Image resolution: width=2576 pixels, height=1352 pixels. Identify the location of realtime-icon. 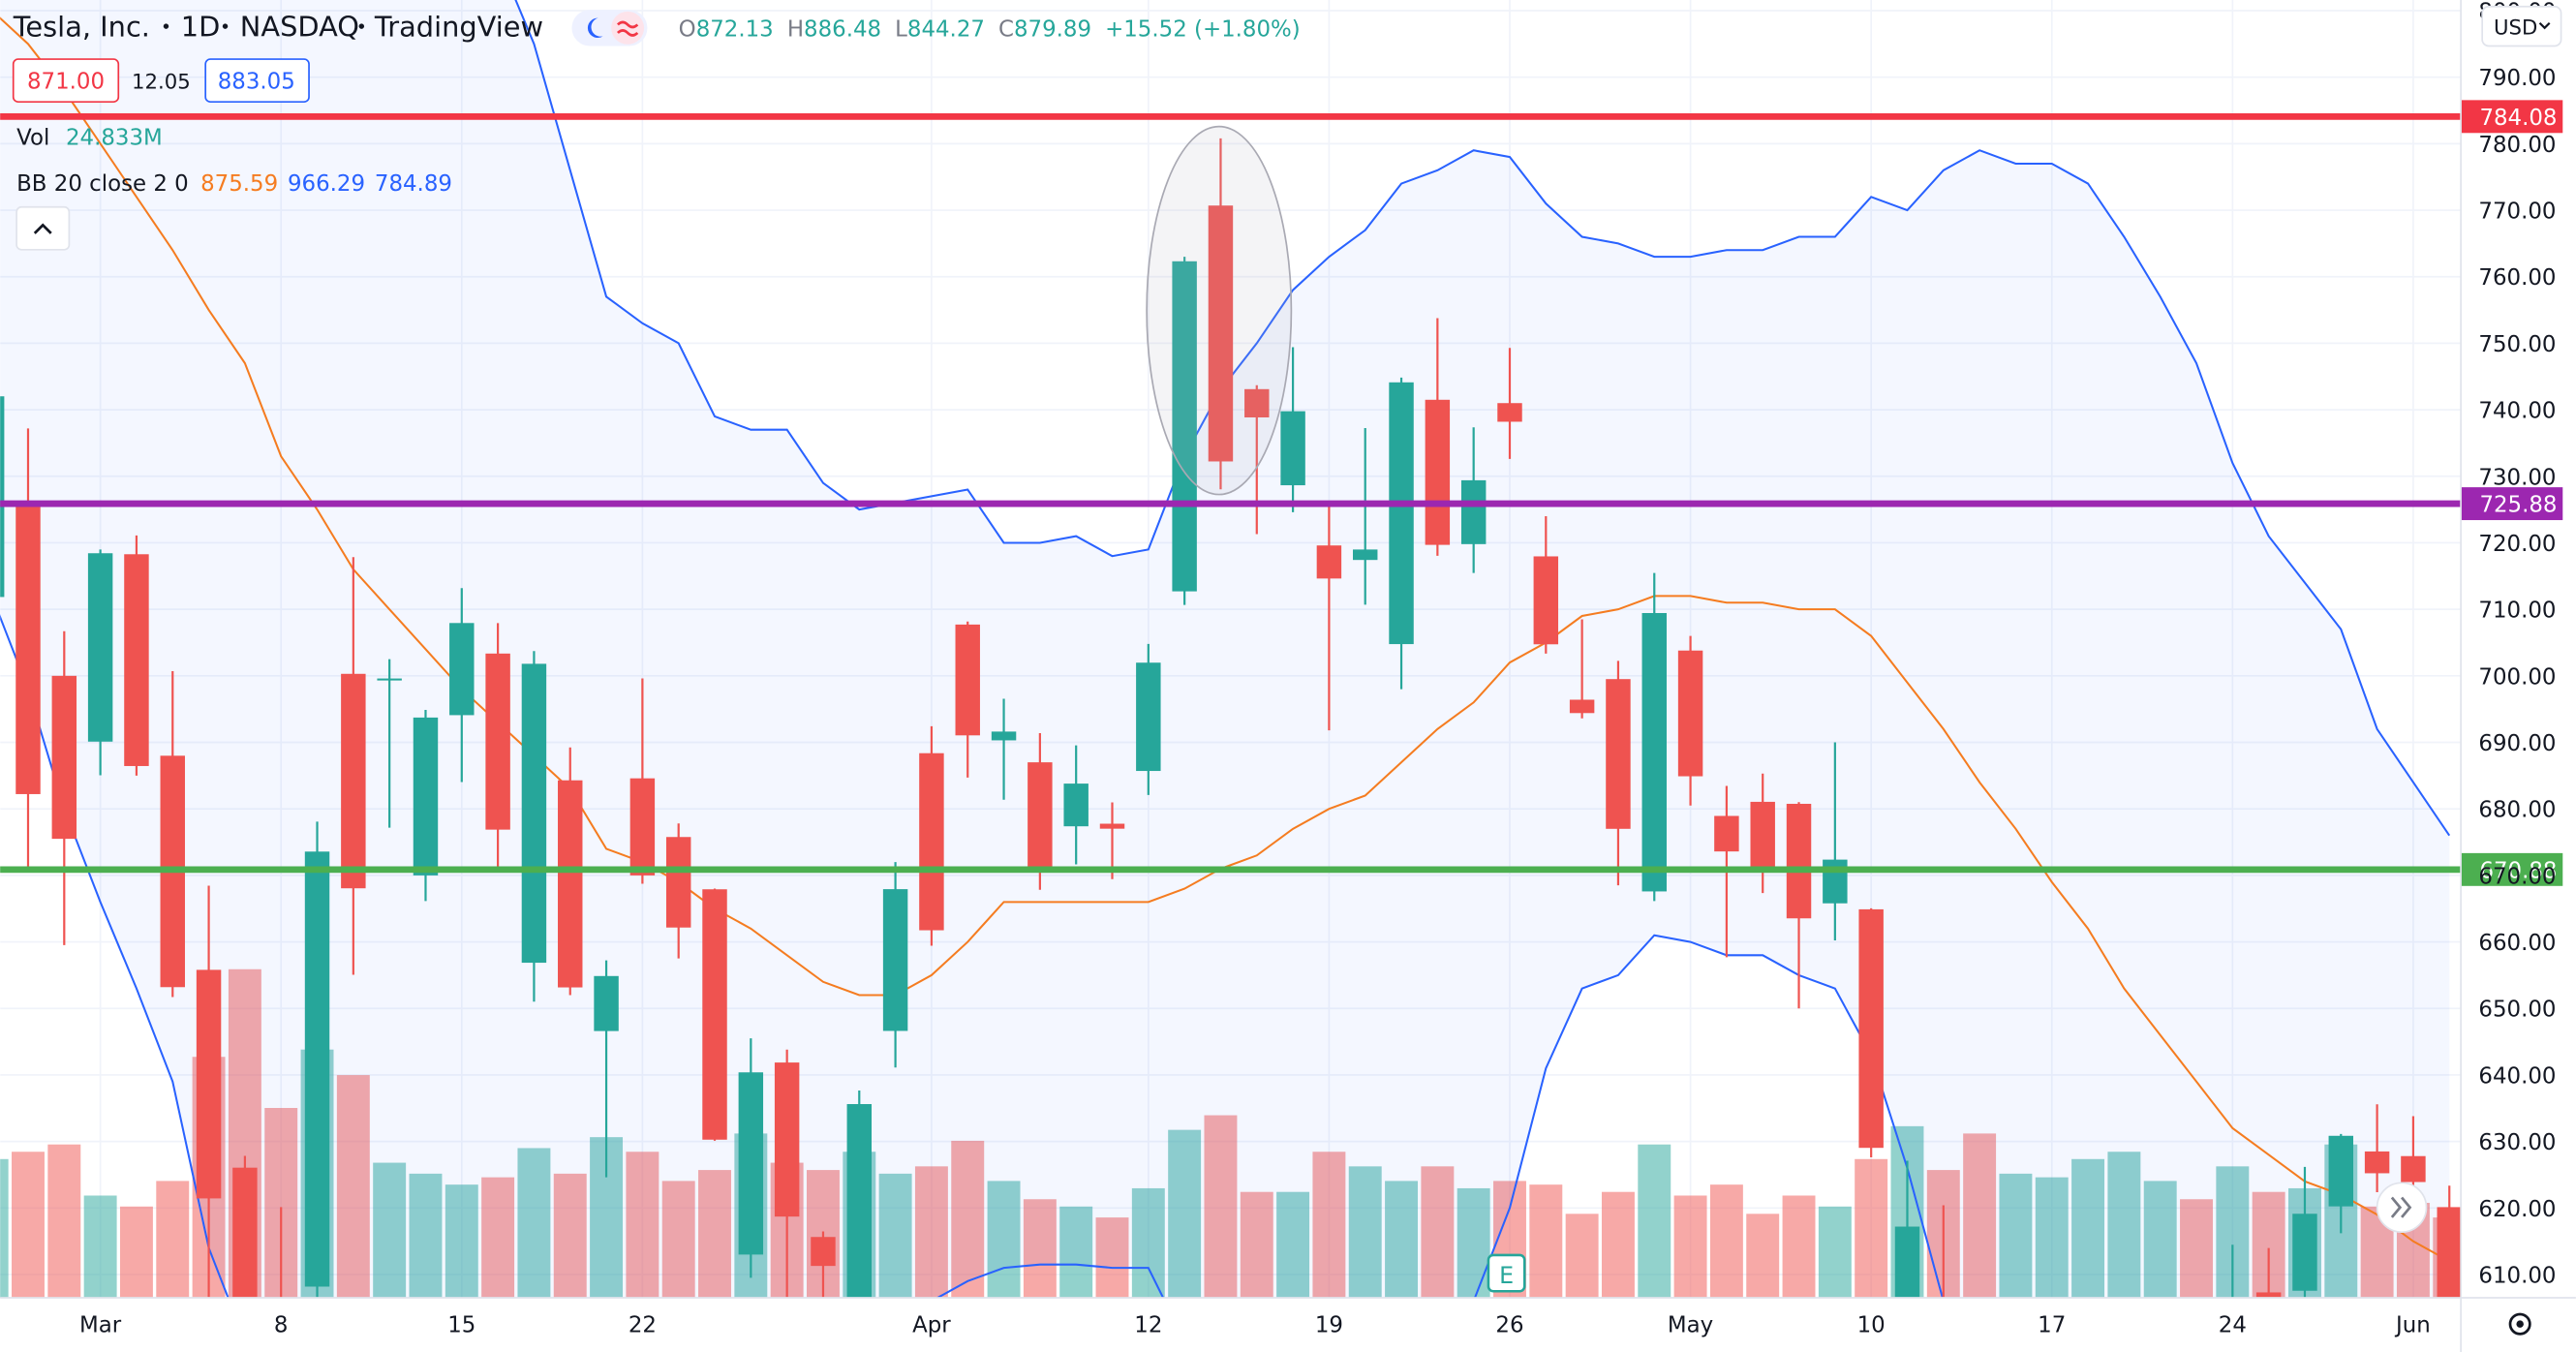
(628, 28).